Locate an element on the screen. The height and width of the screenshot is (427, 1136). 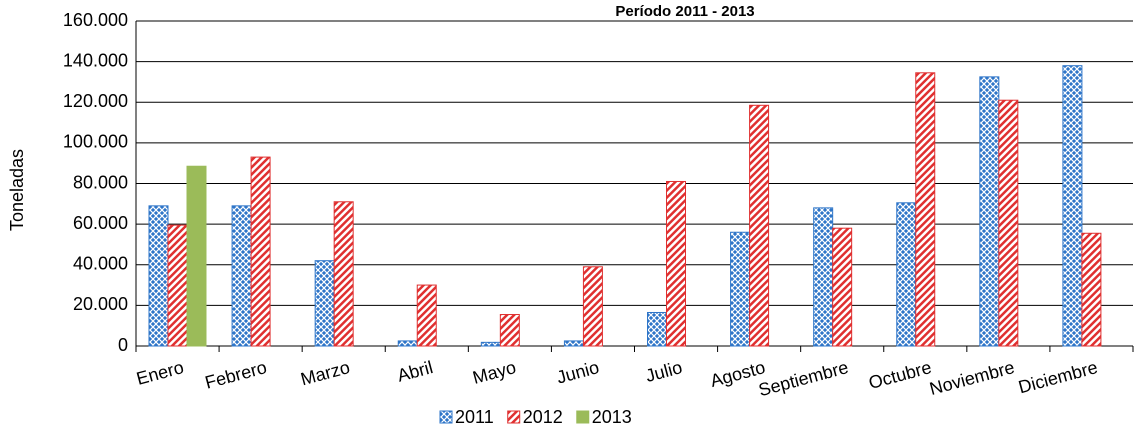
y-tick-label: 0 is located at coordinates (123, 345).